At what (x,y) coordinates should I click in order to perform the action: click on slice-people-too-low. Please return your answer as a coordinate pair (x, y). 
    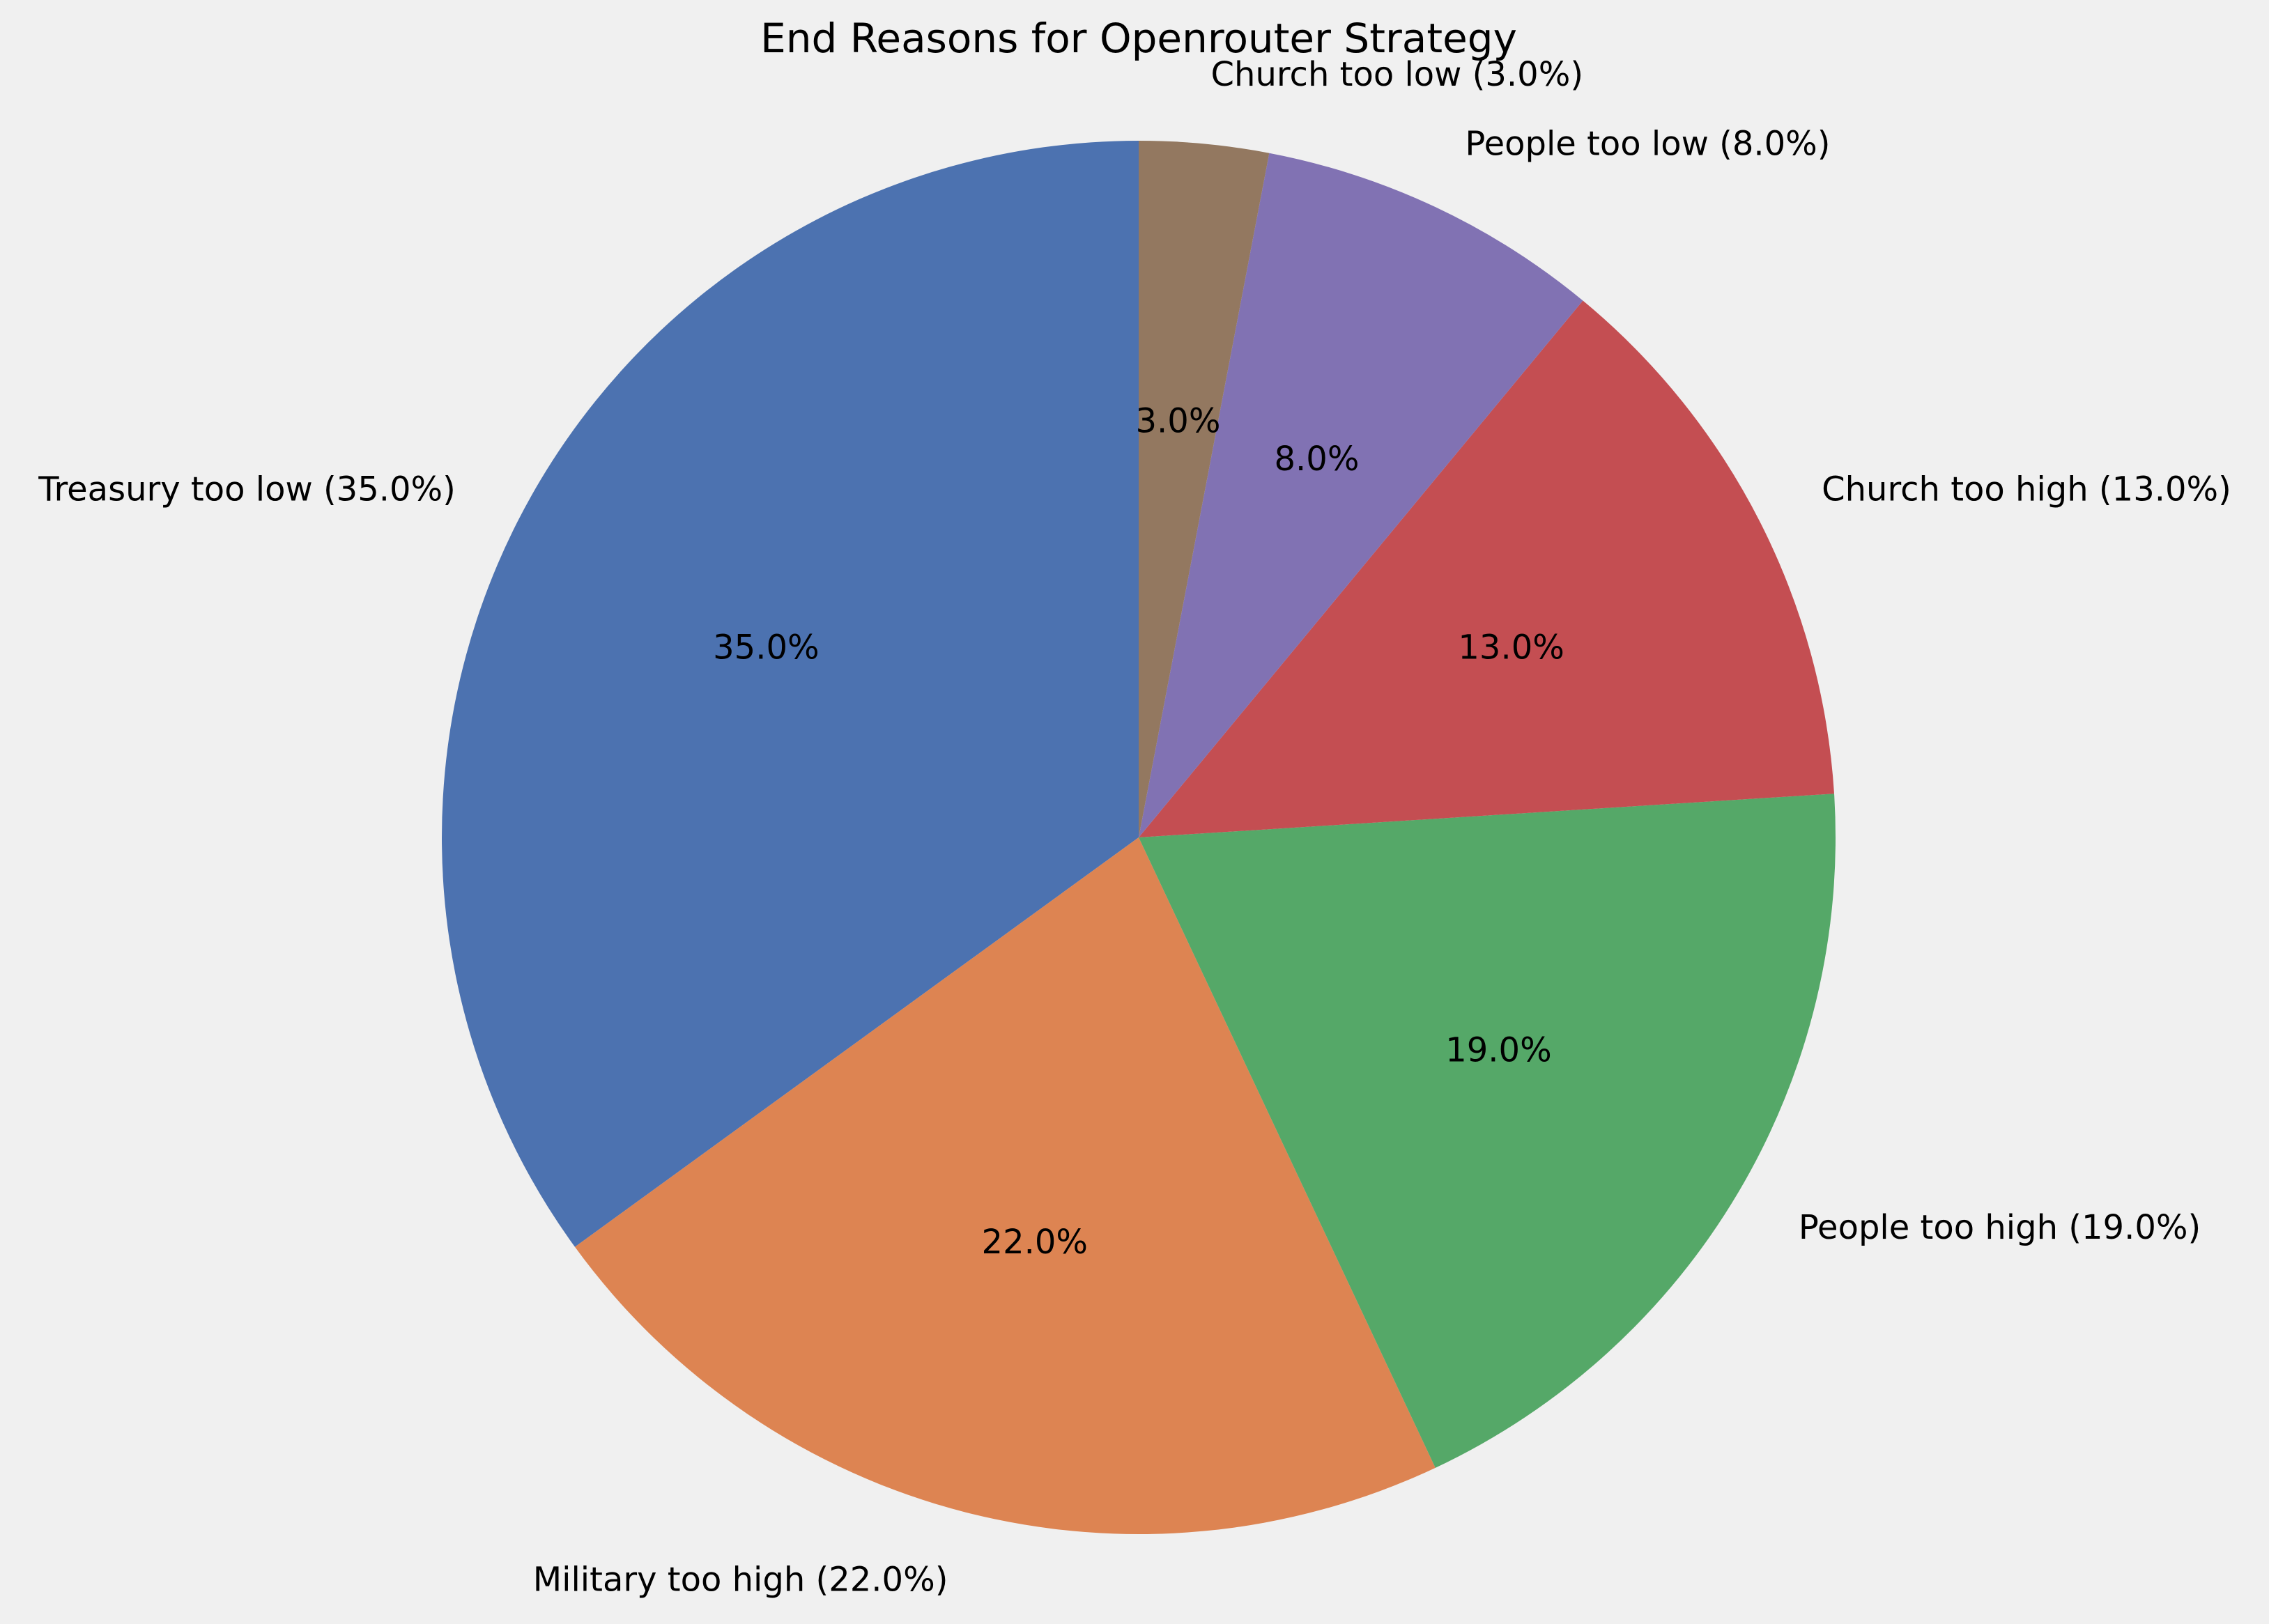
    Looking at the image, I should click on (1361, 495).